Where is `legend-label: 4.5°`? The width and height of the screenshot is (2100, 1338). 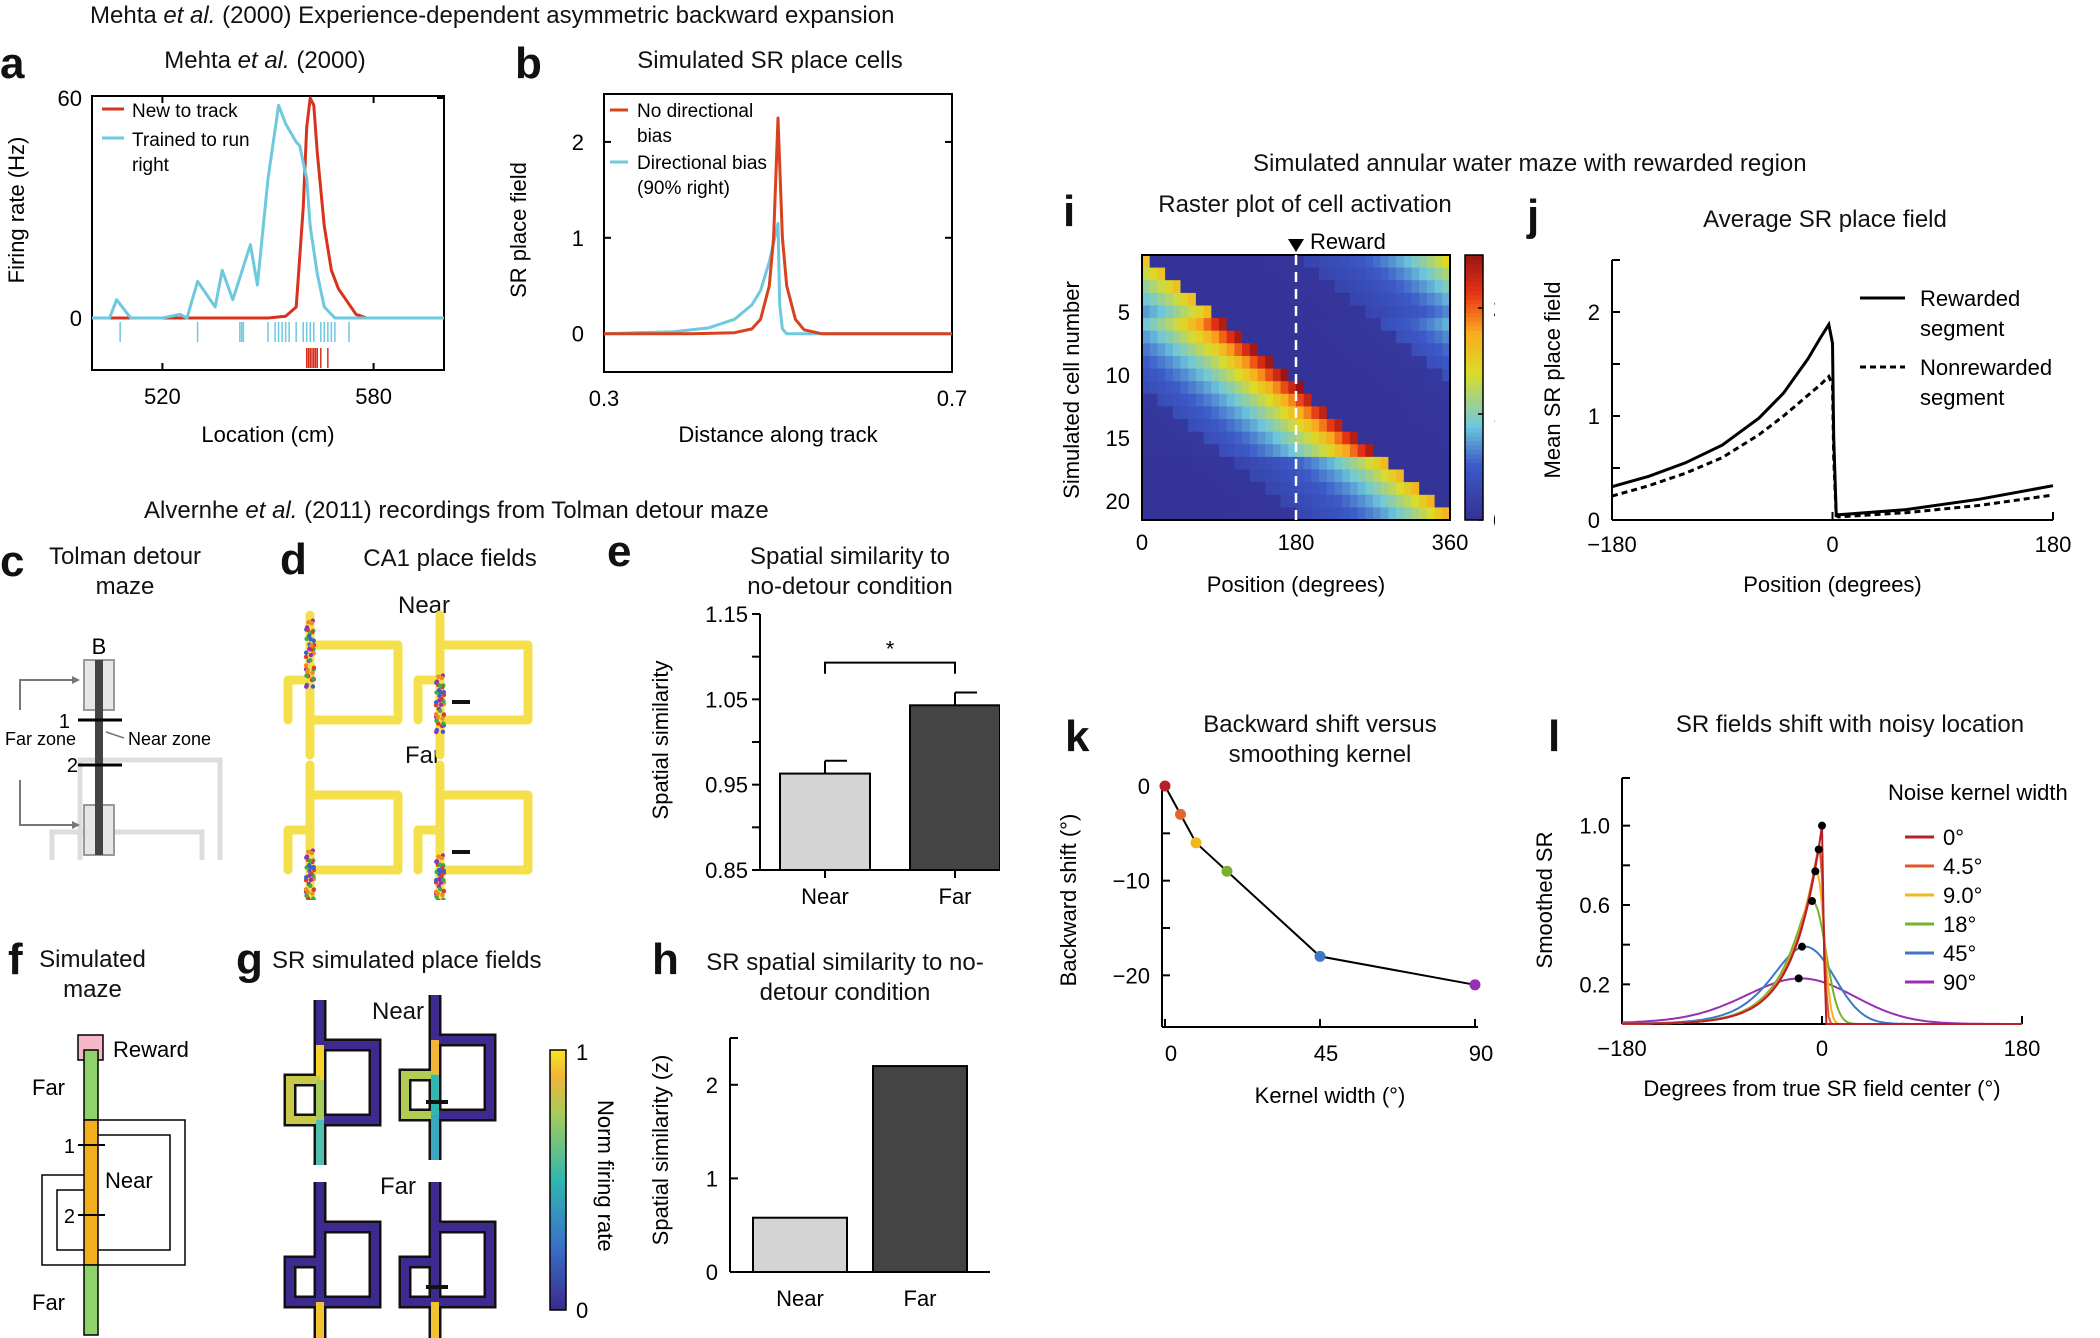 legend-label: 4.5° is located at coordinates (1962, 866).